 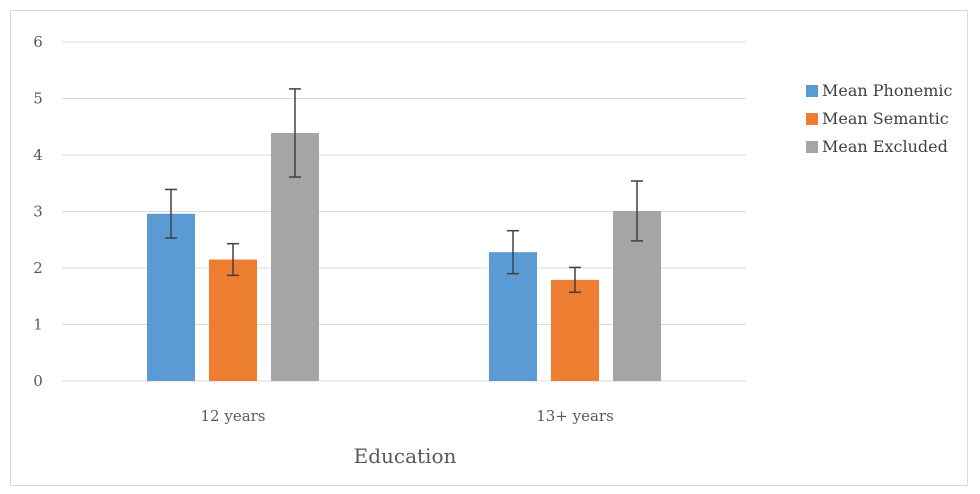 What do you see at coordinates (232, 416) in the screenshot?
I see `x-category-label: 12 years` at bounding box center [232, 416].